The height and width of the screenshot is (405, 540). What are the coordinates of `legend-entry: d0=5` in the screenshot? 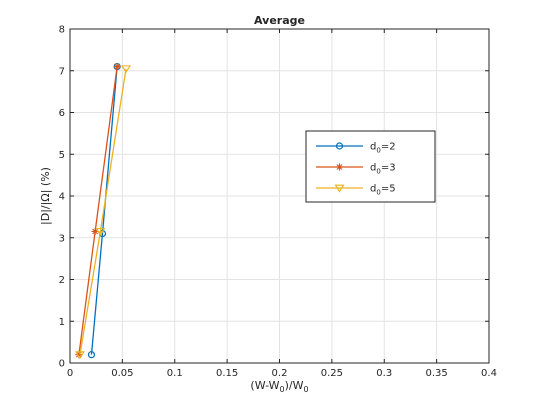 It's located at (356, 190).